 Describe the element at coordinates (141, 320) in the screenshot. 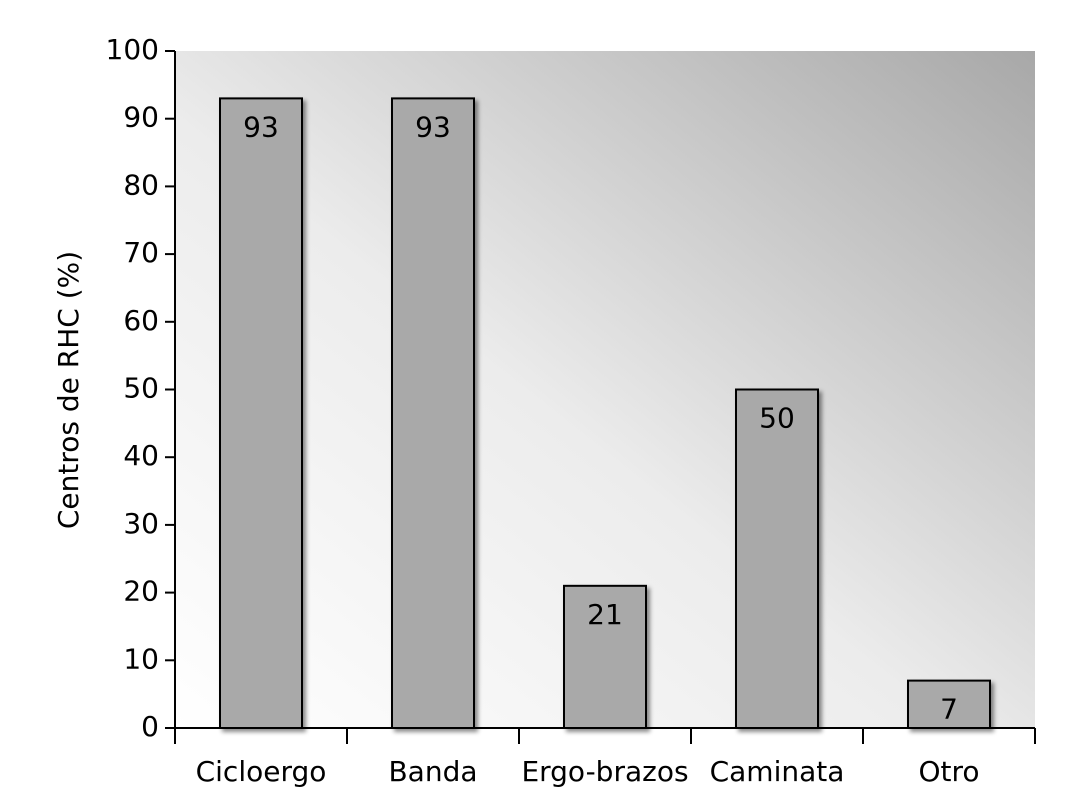

I see `y-tick-label: 60` at that location.